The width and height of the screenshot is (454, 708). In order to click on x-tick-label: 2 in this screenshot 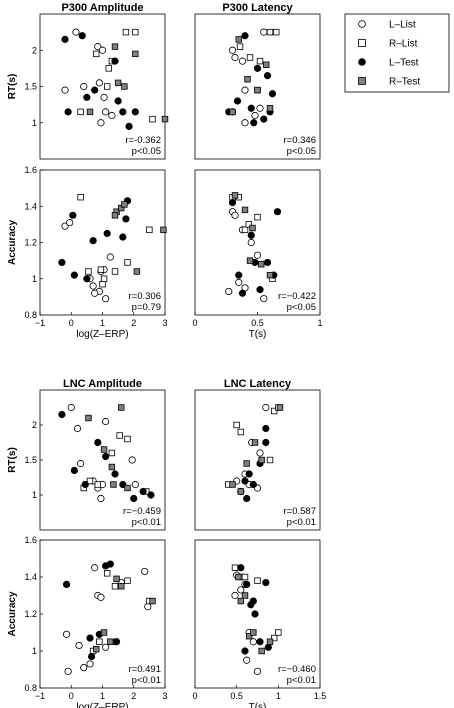, I will do `click(133, 323)`.